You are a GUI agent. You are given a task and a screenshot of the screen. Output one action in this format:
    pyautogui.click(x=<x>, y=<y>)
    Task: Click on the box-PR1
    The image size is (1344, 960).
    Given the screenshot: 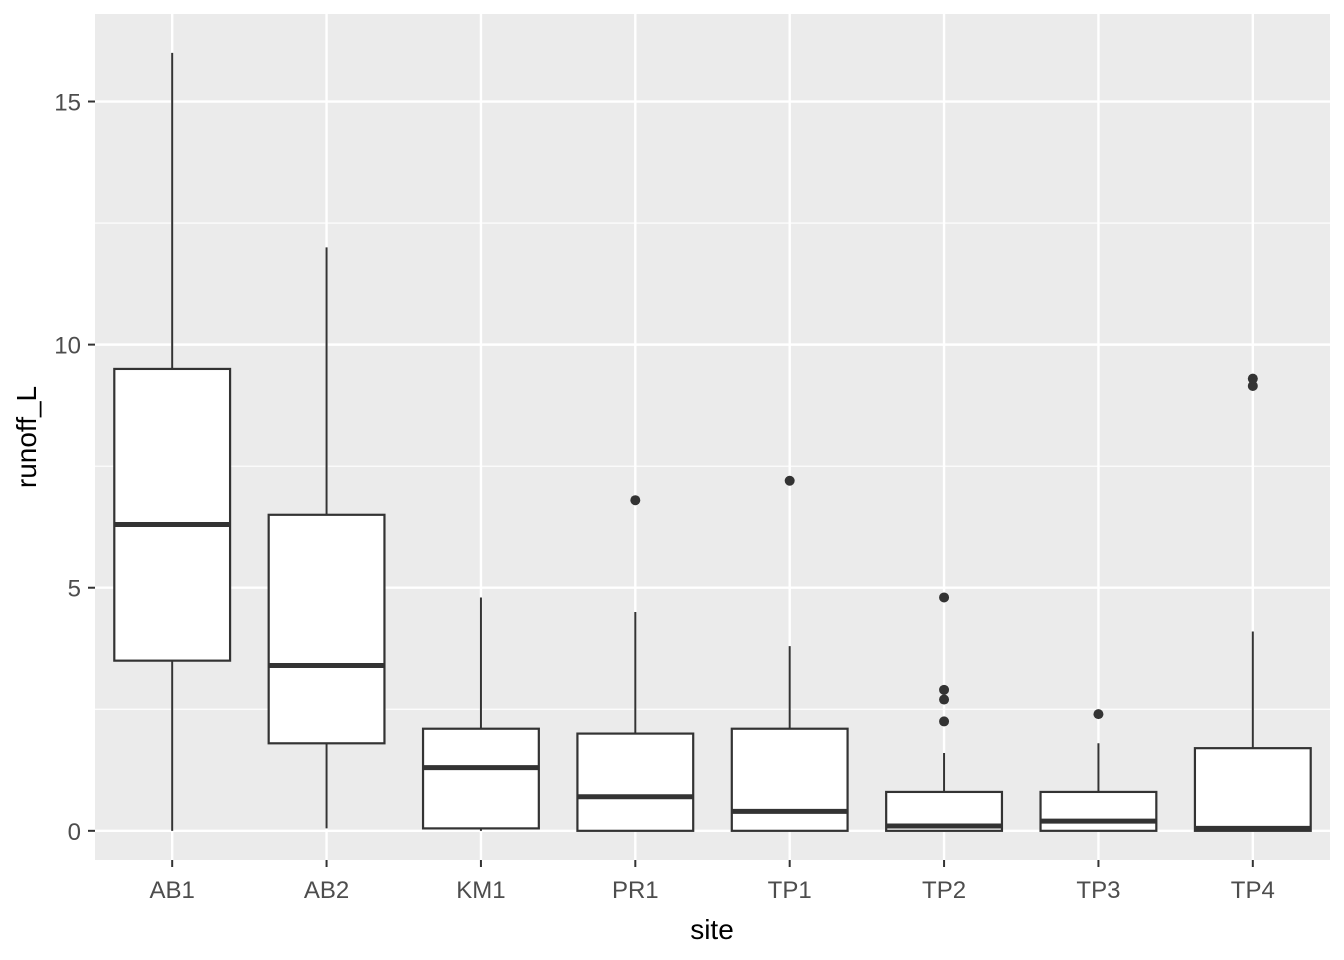 What is the action you would take?
    pyautogui.click(x=635, y=782)
    